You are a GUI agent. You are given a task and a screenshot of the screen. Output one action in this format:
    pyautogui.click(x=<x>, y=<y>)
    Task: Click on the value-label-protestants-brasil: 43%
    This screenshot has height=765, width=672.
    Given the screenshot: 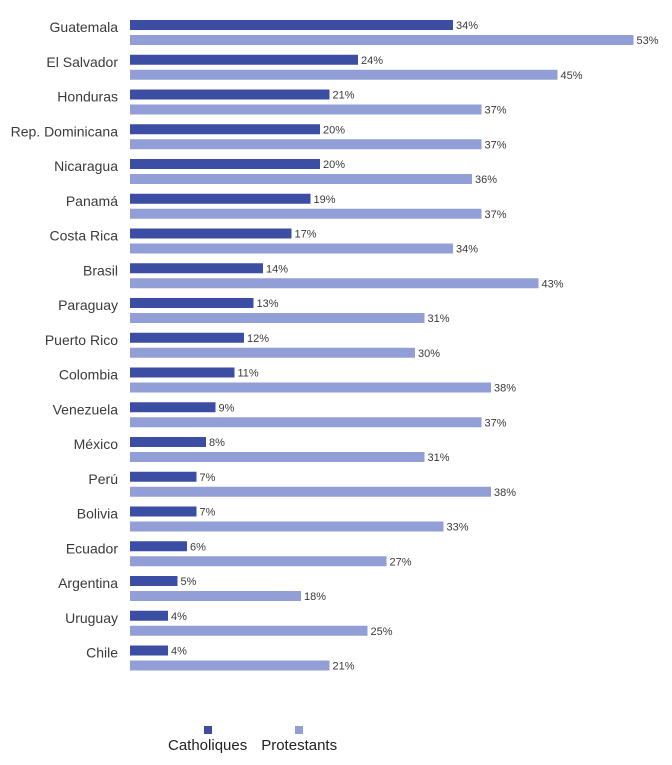 What is the action you would take?
    pyautogui.click(x=553, y=284)
    